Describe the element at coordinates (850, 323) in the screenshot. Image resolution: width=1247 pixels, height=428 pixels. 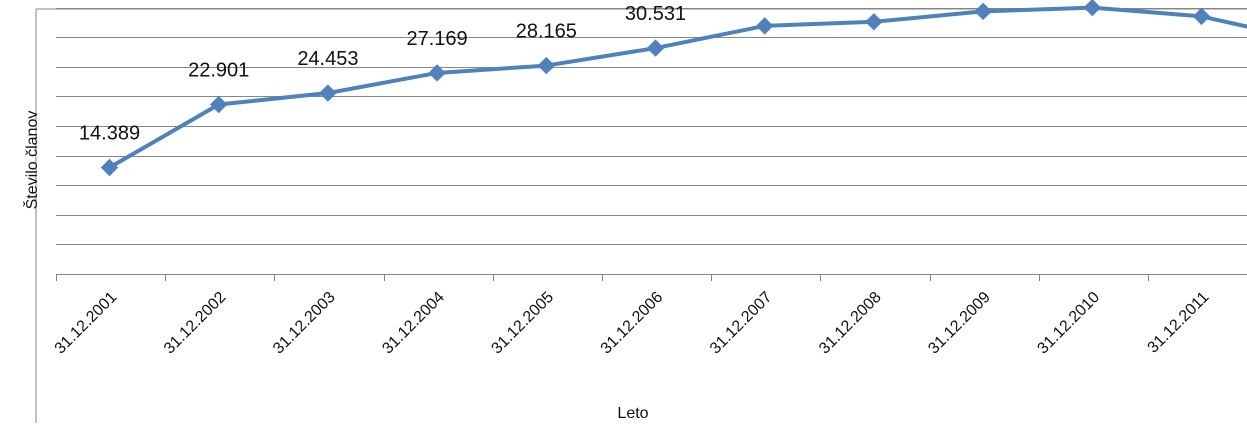
I see `x-tick-label: 31.12.2008` at that location.